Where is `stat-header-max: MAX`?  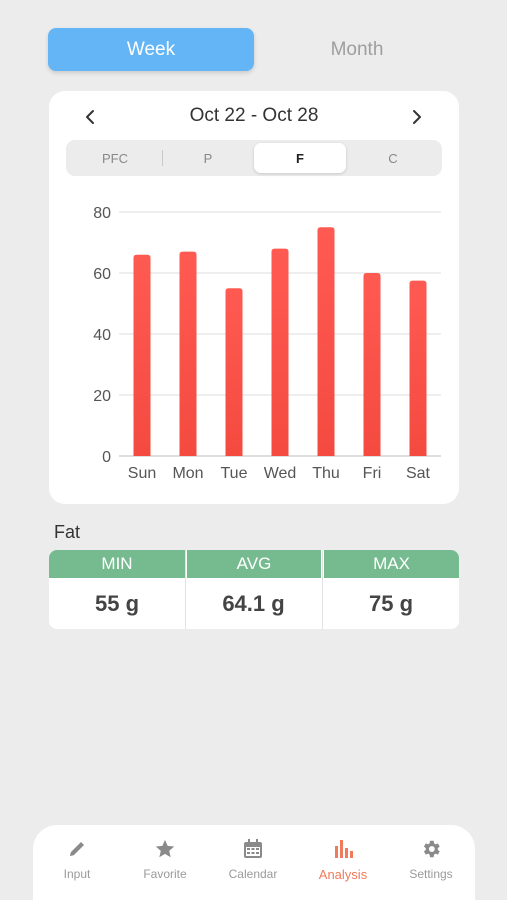 stat-header-max: MAX is located at coordinates (391, 564).